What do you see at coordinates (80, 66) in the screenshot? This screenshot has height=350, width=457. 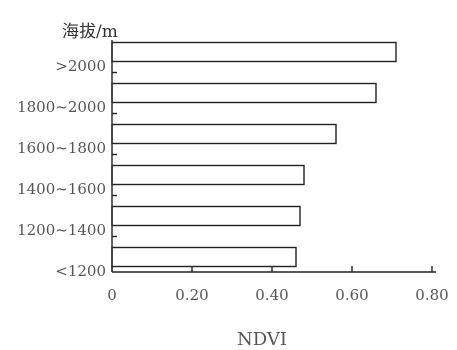 I see `y-tick-label-0: >2000` at bounding box center [80, 66].